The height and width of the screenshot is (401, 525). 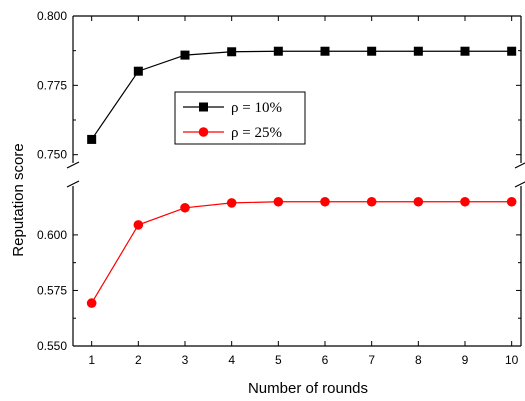 What do you see at coordinates (52, 85) in the screenshot?
I see `y-tick-label-upper: 0.775` at bounding box center [52, 85].